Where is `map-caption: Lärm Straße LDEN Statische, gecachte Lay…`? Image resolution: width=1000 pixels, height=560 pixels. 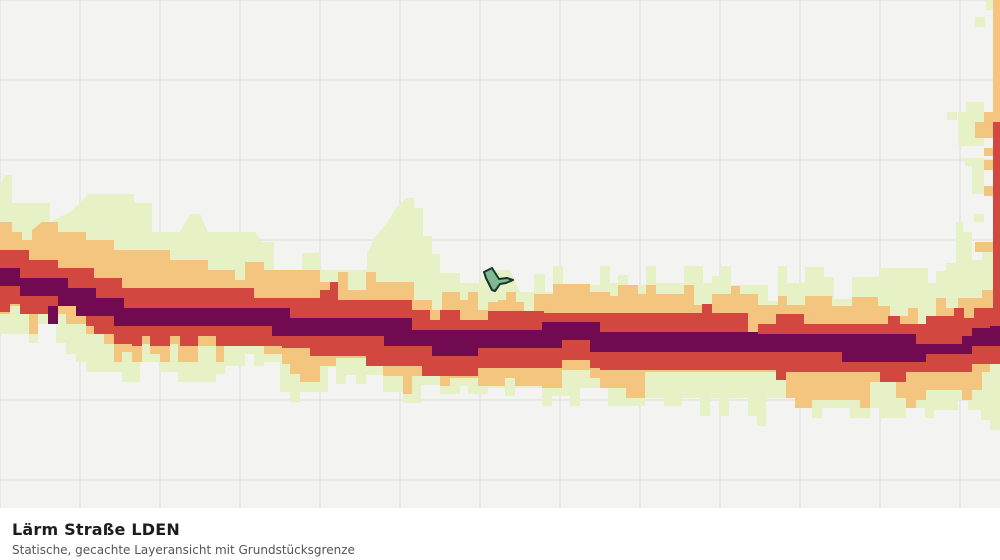 map-caption: Lärm Straße LDEN Statische, gecachte Lay… is located at coordinates (500, 534).